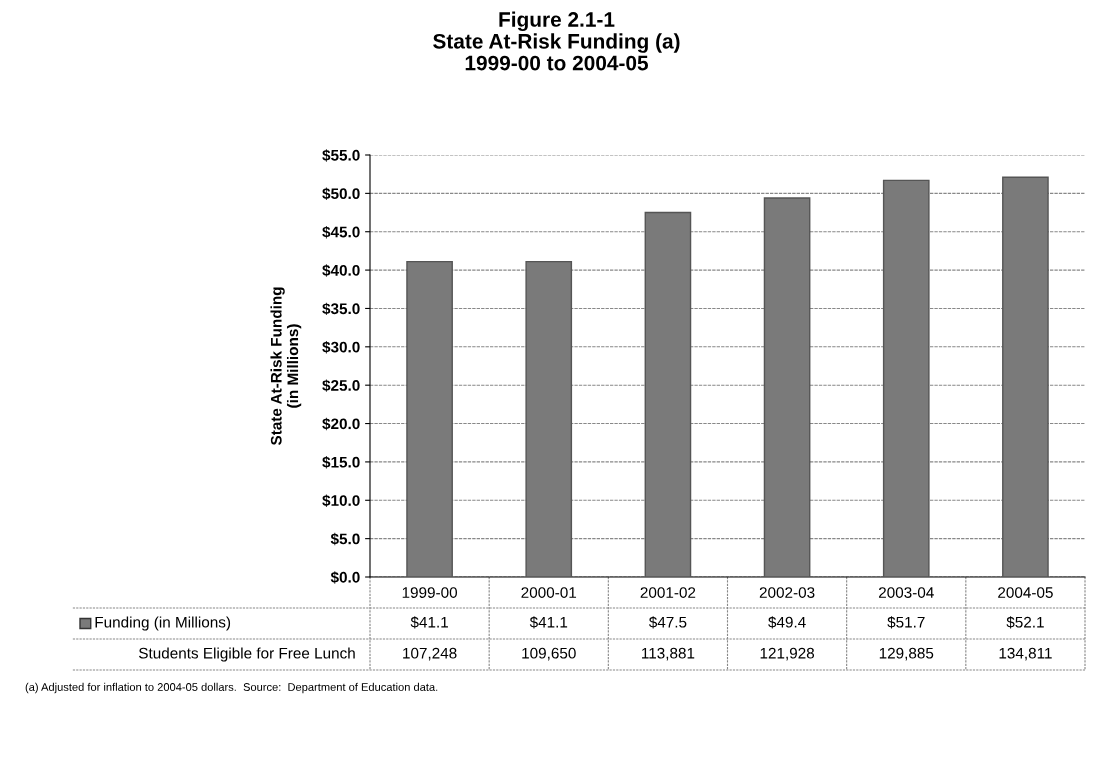 This screenshot has width=1113, height=770. What do you see at coordinates (668, 654) in the screenshot?
I see `text: 113,881` at bounding box center [668, 654].